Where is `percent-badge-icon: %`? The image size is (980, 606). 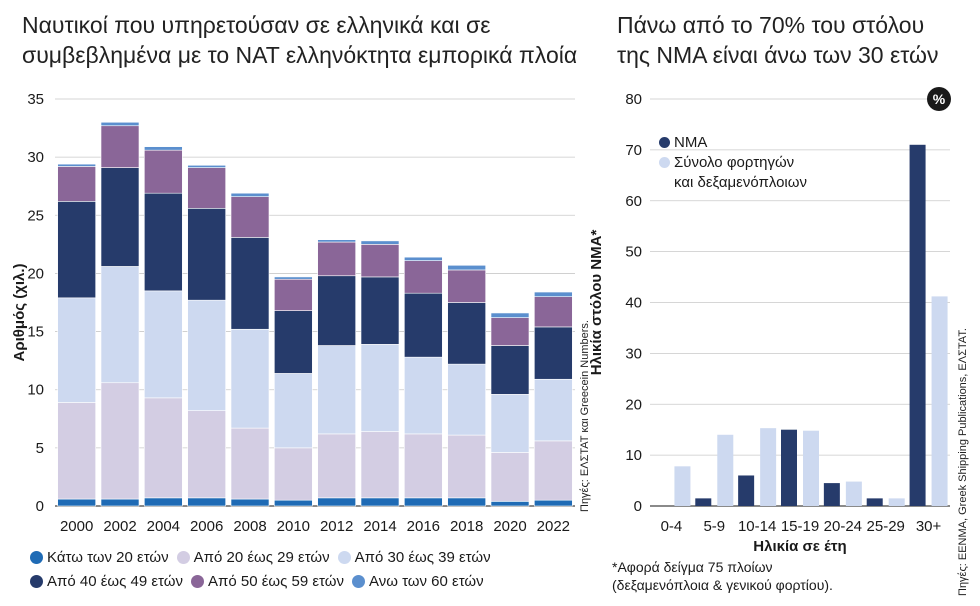
percent-badge-icon: % is located at coordinates (939, 99).